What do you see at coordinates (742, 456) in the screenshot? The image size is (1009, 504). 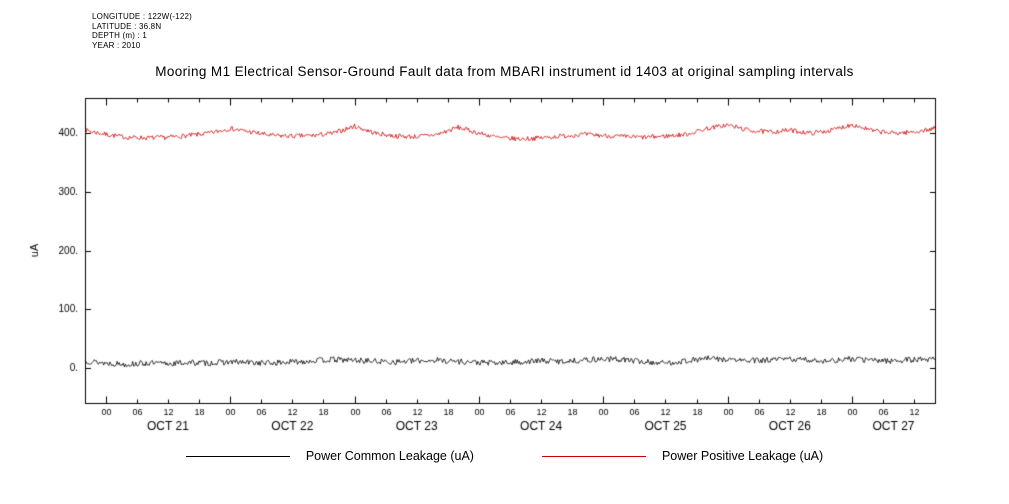 I see `legend-label-positive-leakage: Power Positive Leakage (uA)` at bounding box center [742, 456].